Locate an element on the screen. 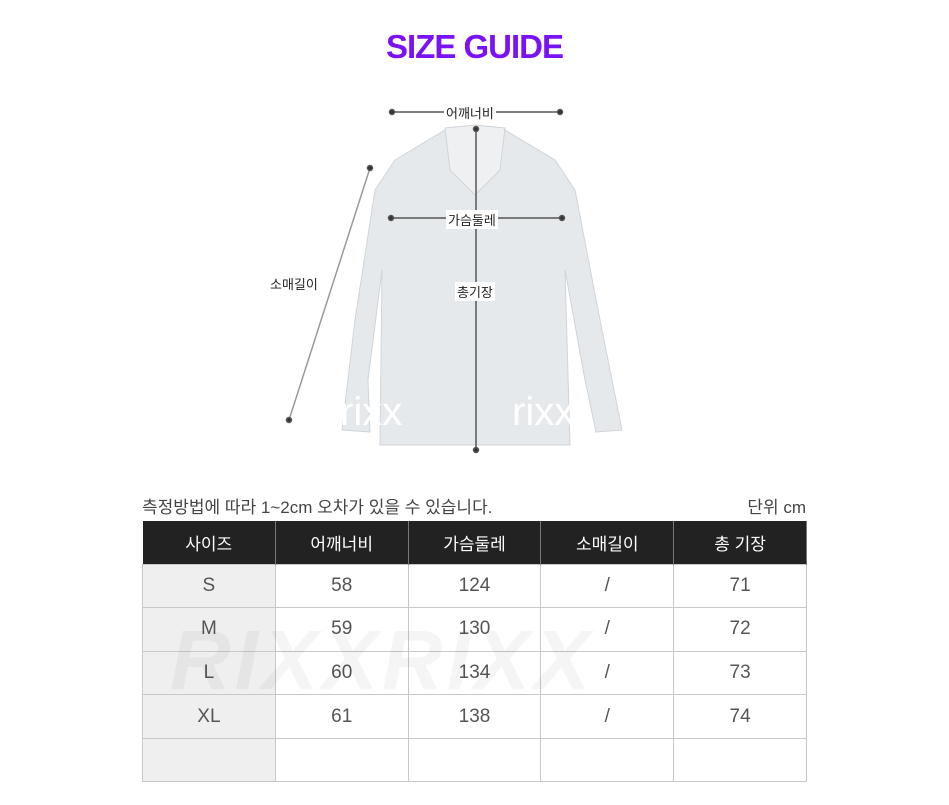 The height and width of the screenshot is (805, 949). table-row: M 59 130/72 is located at coordinates (474, 629).